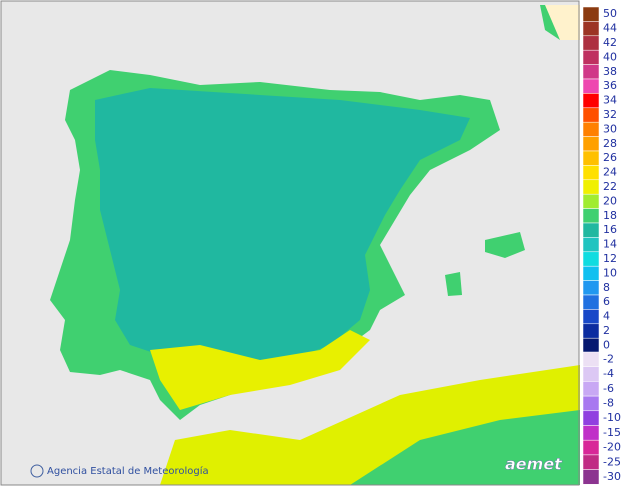 The height and width of the screenshot is (504, 630). Describe the element at coordinates (612, 417) in the screenshot. I see `legend-label: -10` at that location.